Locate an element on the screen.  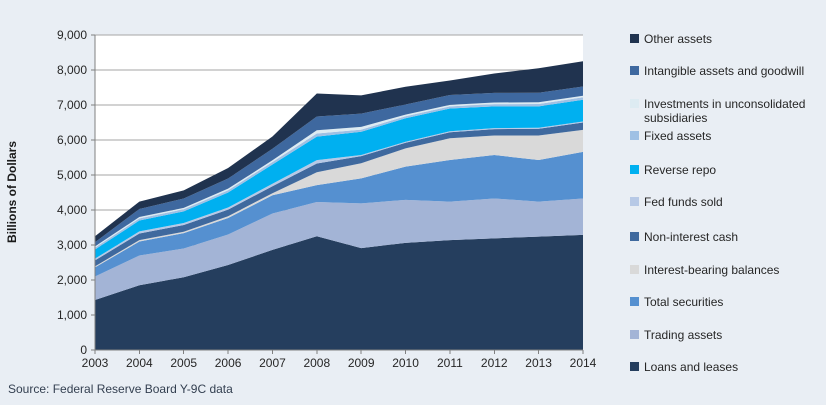
x-tick-label-2010: 2010 is located at coordinates (405, 363).